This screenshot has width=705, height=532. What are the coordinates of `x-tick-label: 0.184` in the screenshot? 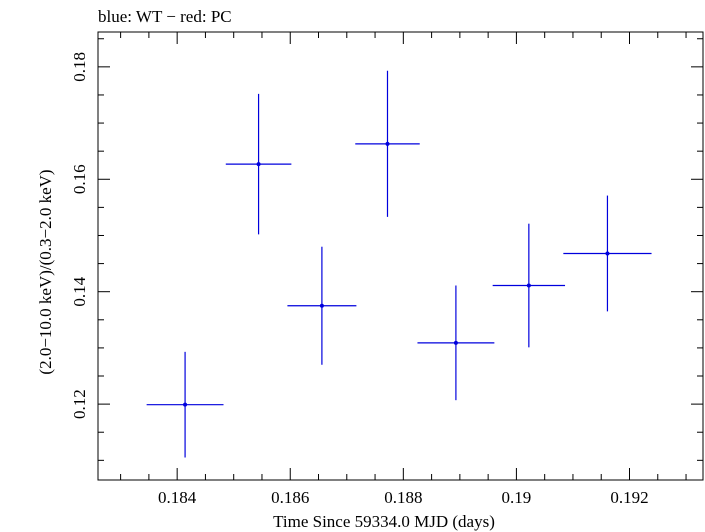 It's located at (177, 497).